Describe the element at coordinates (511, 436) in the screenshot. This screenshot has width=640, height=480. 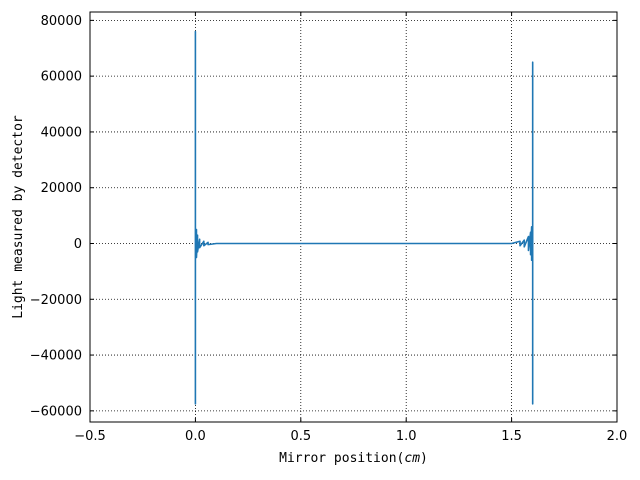
I see `x-tick-label: 1.5` at that location.